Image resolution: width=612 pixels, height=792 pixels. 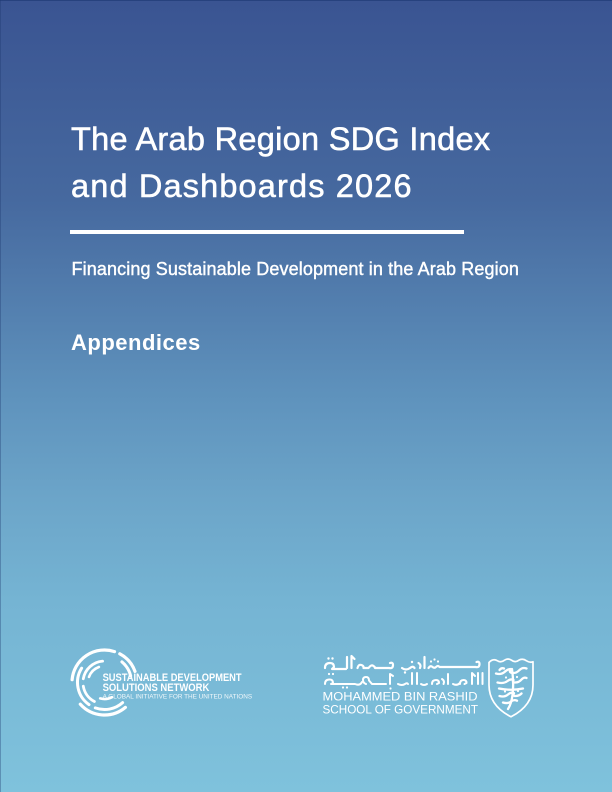 What do you see at coordinates (156, 688) in the screenshot?
I see `svg-text: SOLUTIONS NETWORK` at bounding box center [156, 688].